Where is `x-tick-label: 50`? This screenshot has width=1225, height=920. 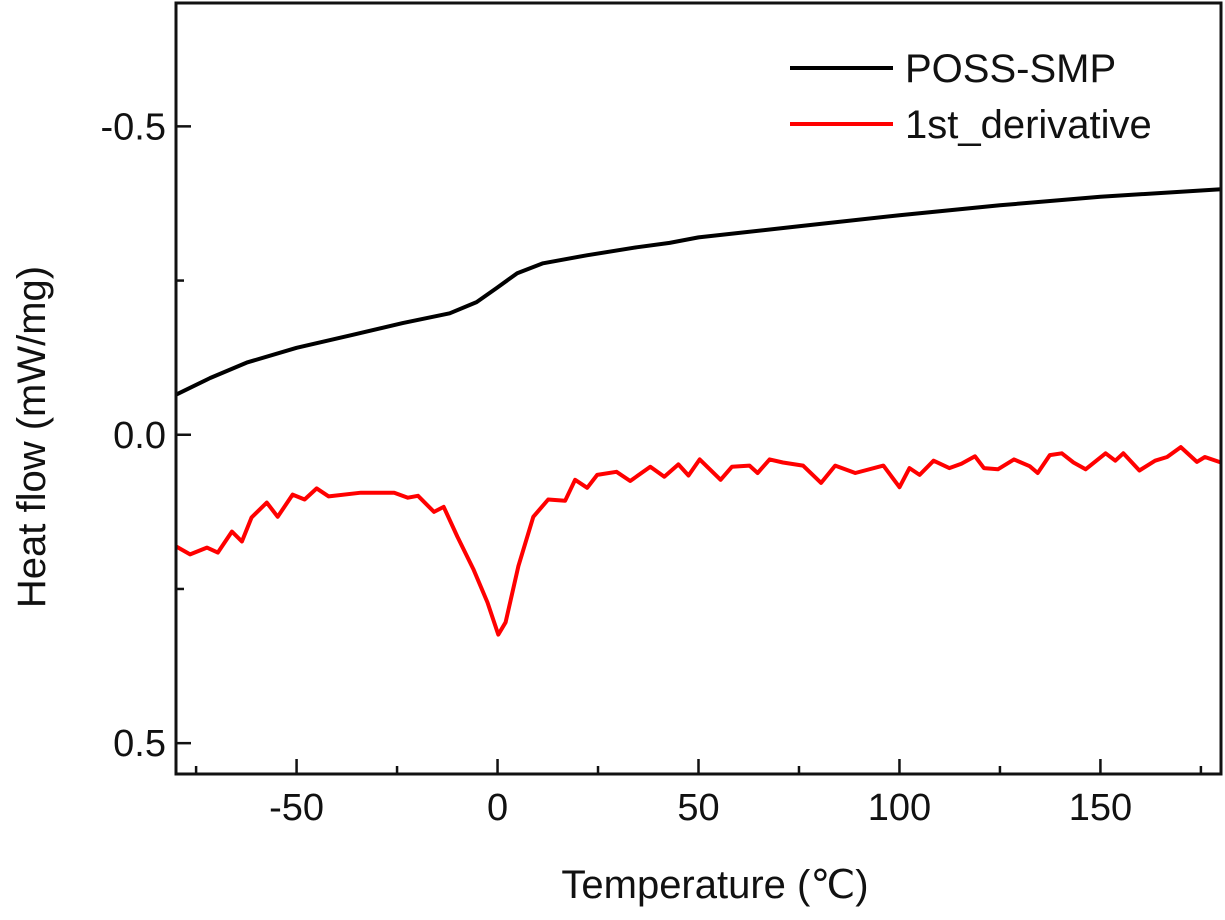 x-tick-label: 50 is located at coordinates (698, 808).